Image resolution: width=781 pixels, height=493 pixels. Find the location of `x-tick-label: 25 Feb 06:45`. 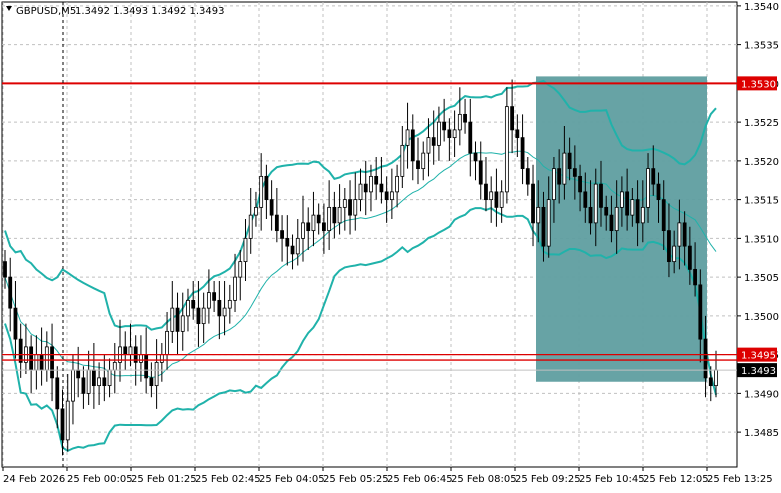

x-tick-label: 25 Feb 06:45 is located at coordinates (420, 479).